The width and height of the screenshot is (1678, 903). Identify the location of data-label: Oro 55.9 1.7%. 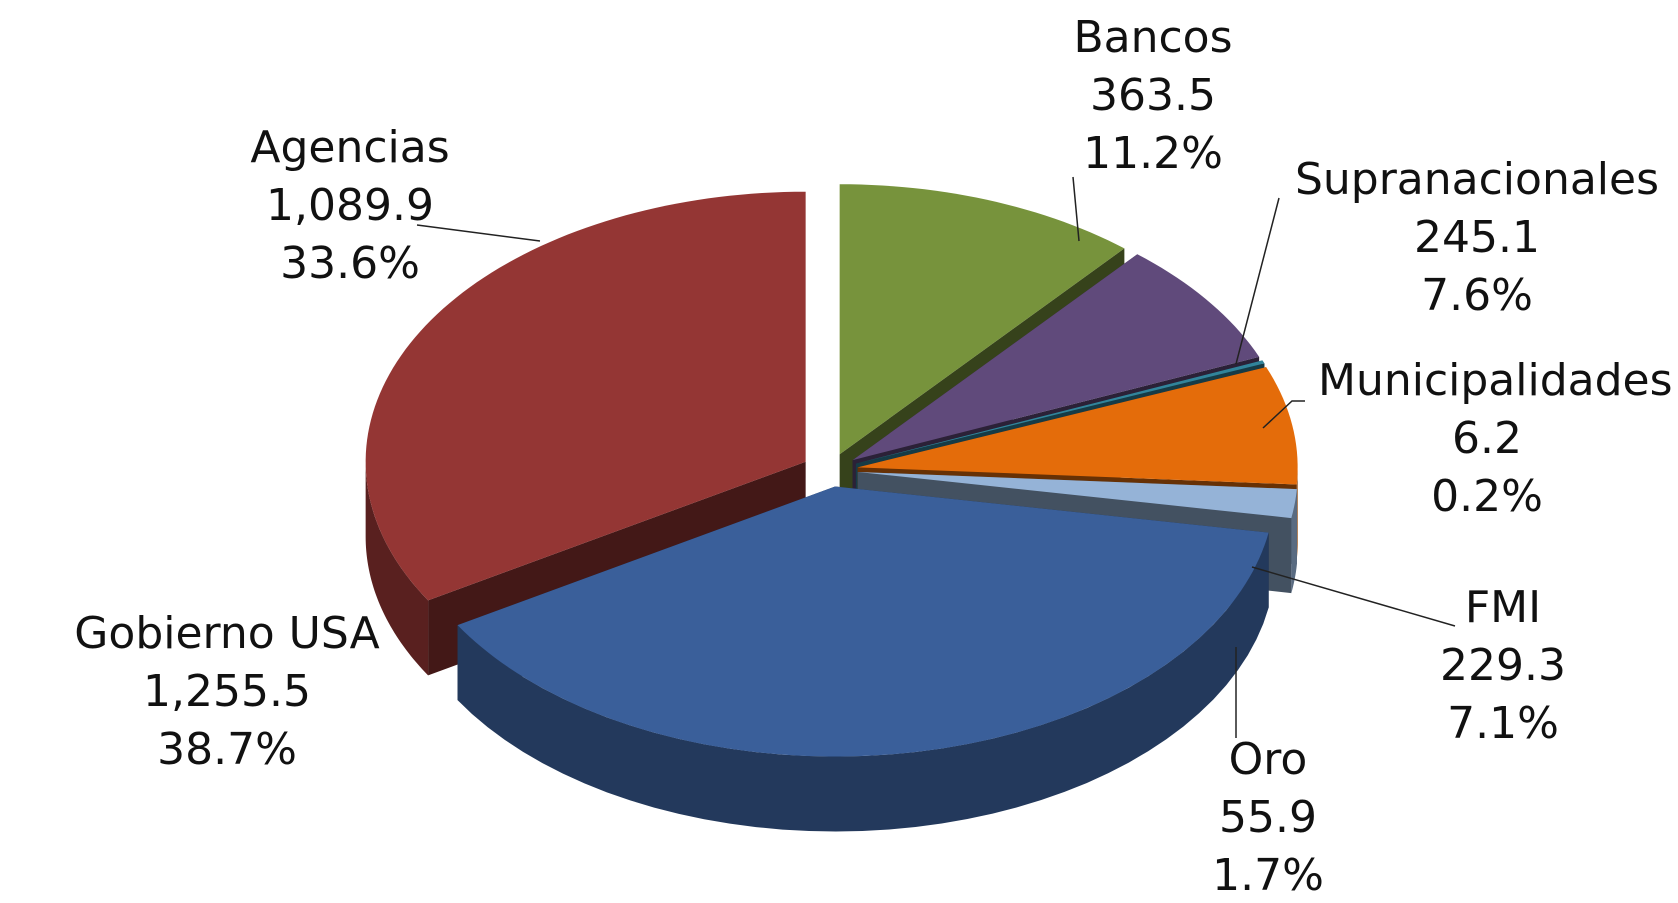
(1268, 817).